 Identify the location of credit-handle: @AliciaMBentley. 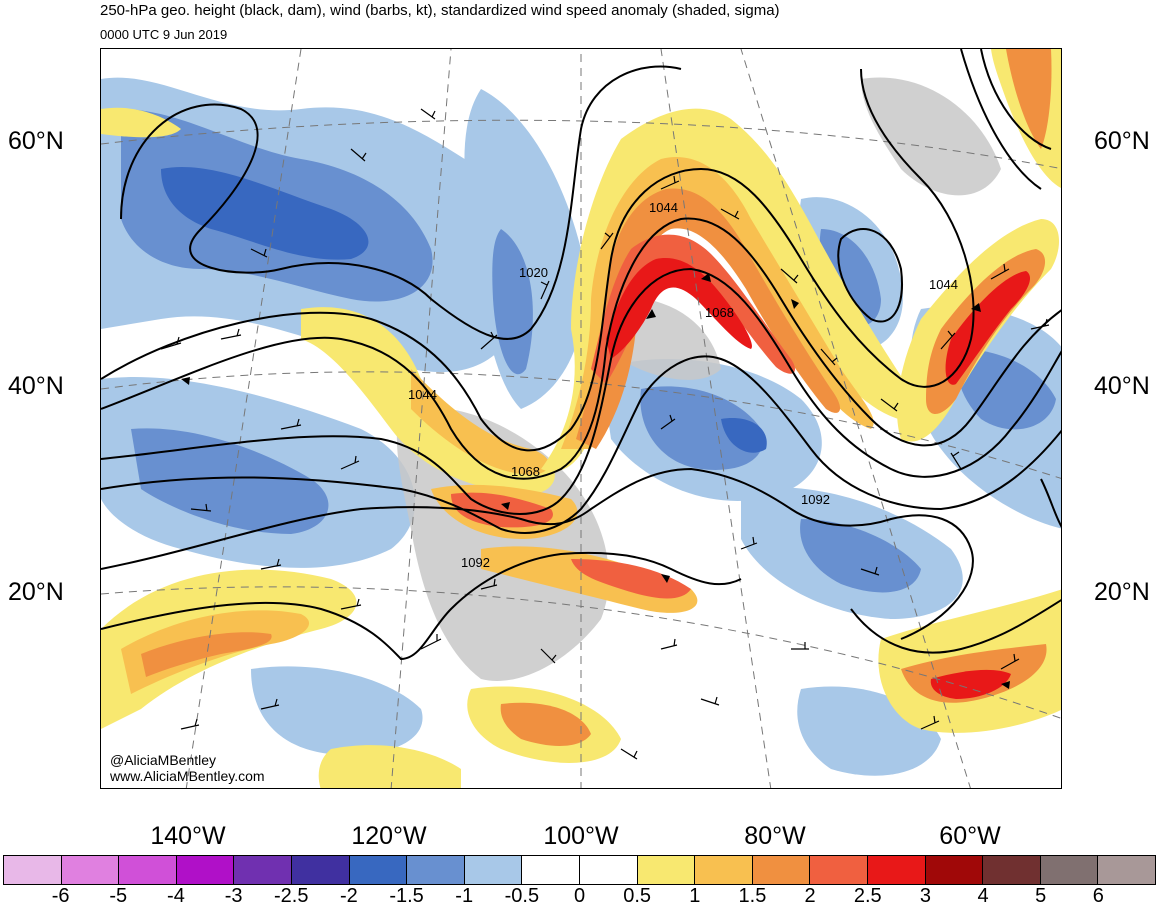
(163, 760).